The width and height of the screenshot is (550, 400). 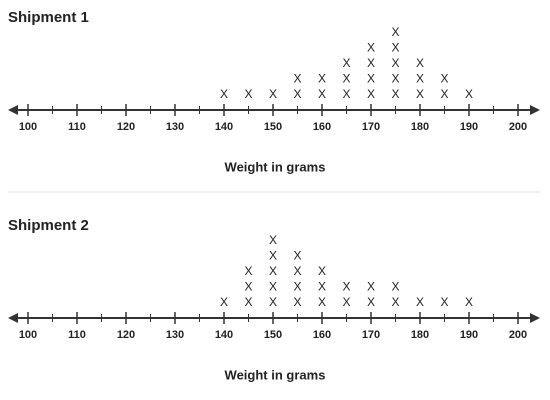 What do you see at coordinates (322, 127) in the screenshot?
I see `x-tick-label: 160` at bounding box center [322, 127].